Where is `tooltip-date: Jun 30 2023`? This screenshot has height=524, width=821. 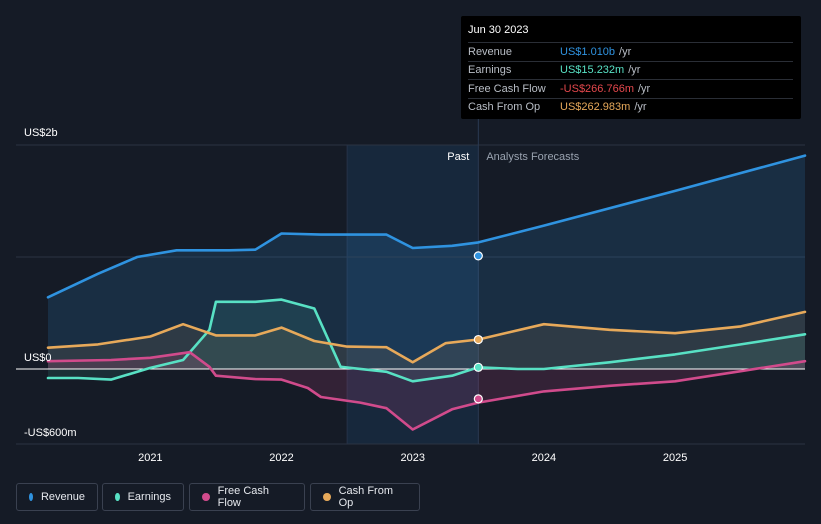 tooltip-date: Jun 30 2023 is located at coordinates (498, 30).